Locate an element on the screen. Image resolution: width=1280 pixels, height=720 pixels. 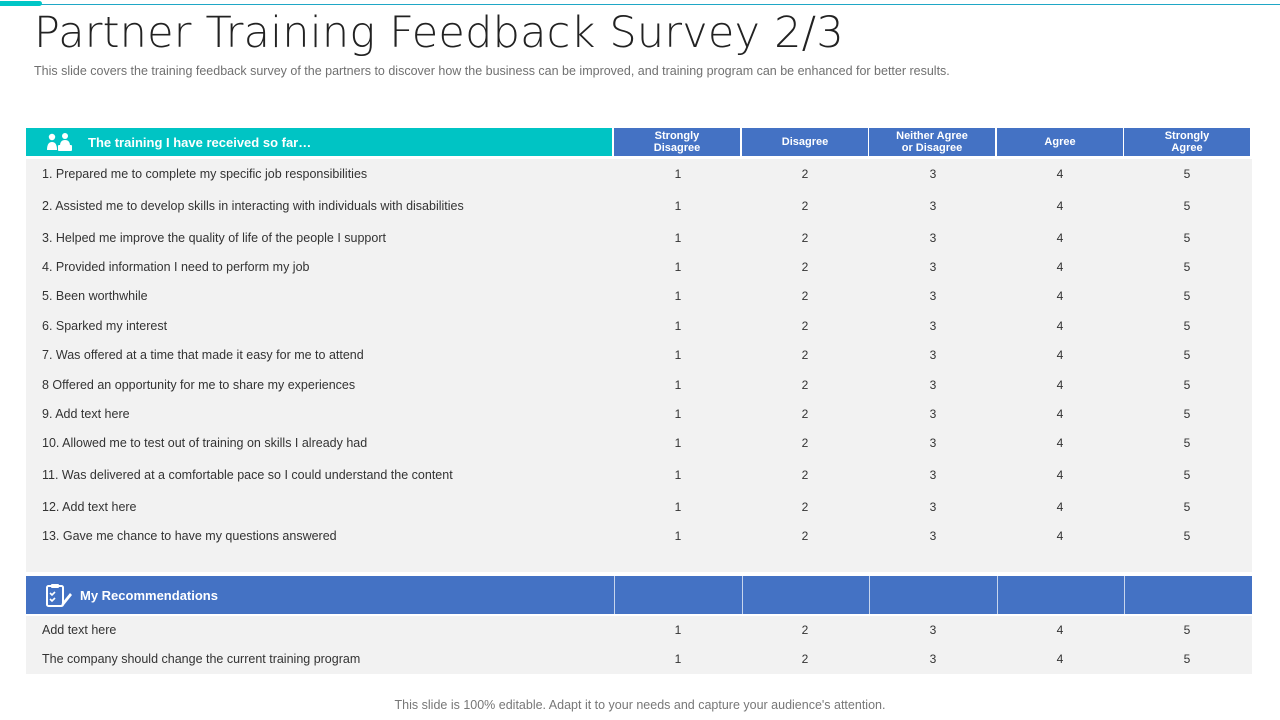
column-header-line: Agree is located at coordinates (1060, 142).